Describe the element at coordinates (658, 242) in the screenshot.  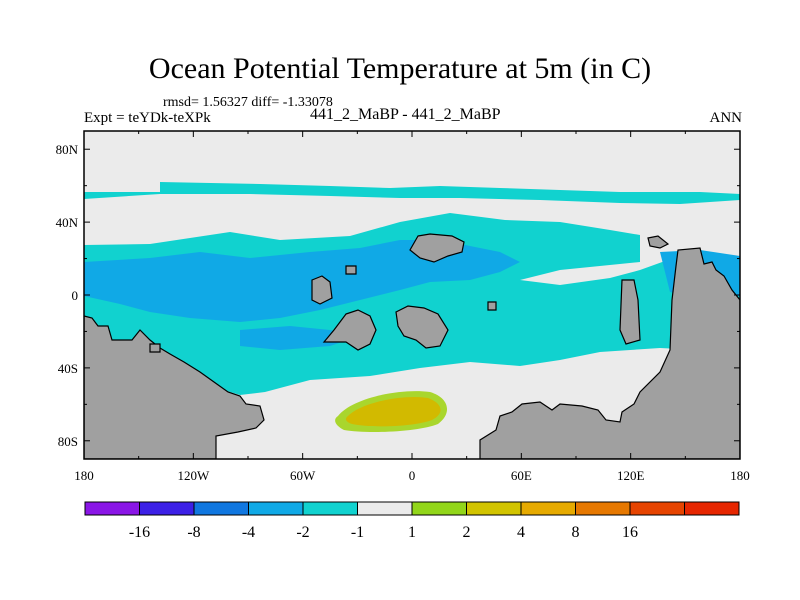
I see `land-island-g` at that location.